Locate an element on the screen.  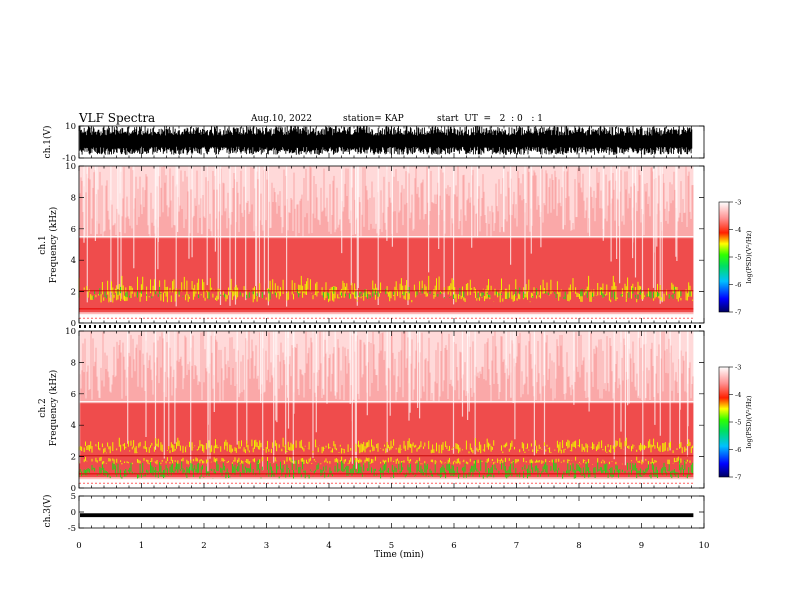
ch3-waveform-line is located at coordinates (387, 515).